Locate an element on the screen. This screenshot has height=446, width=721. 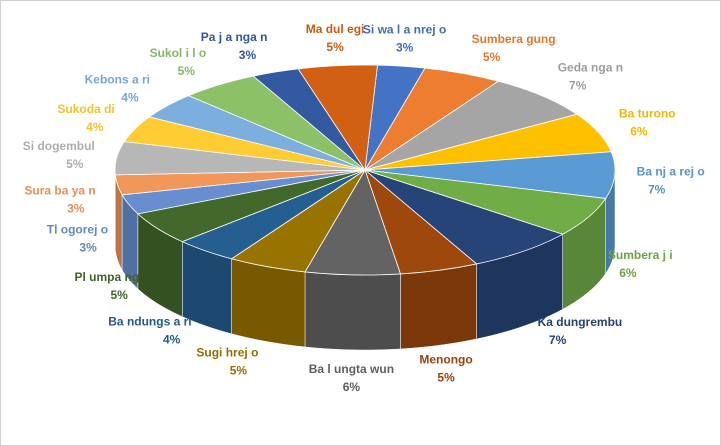
slice-label: Pa j a nga n is located at coordinates (234, 37).